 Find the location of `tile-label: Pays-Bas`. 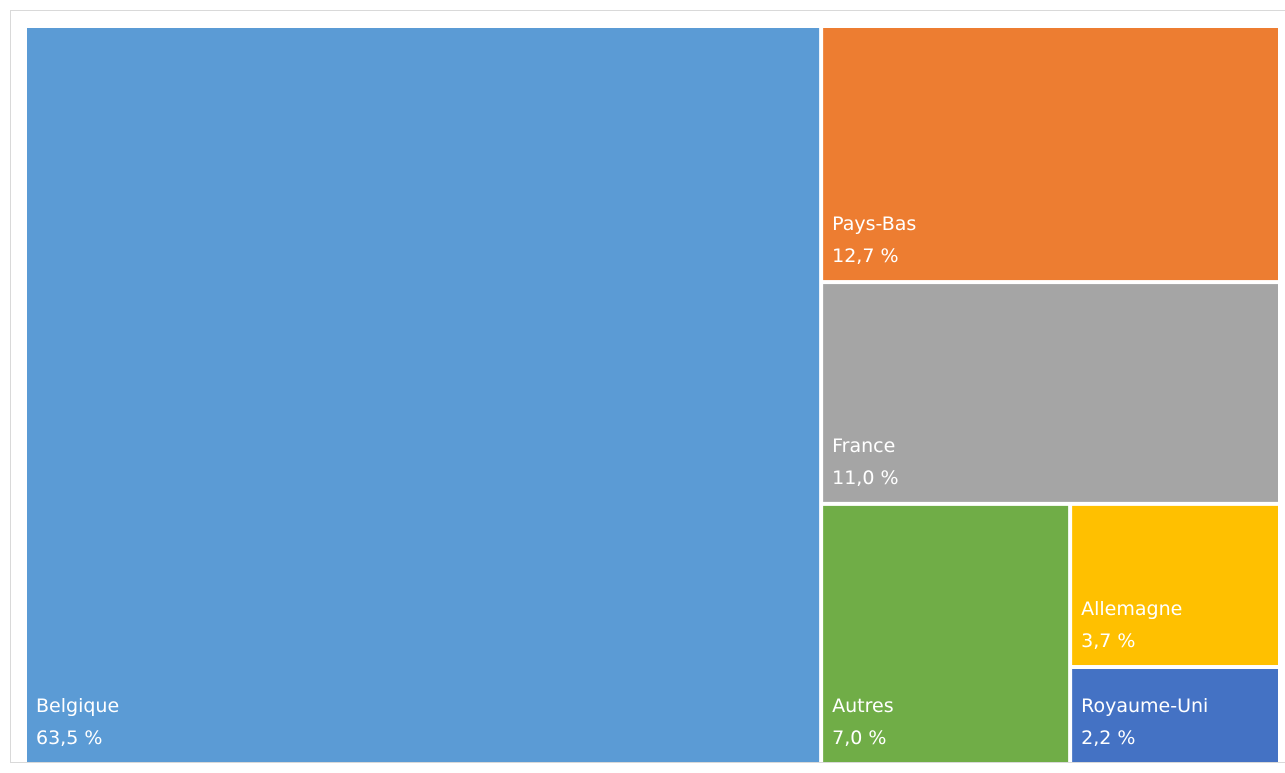

tile-label: Pays-Bas is located at coordinates (874, 224).